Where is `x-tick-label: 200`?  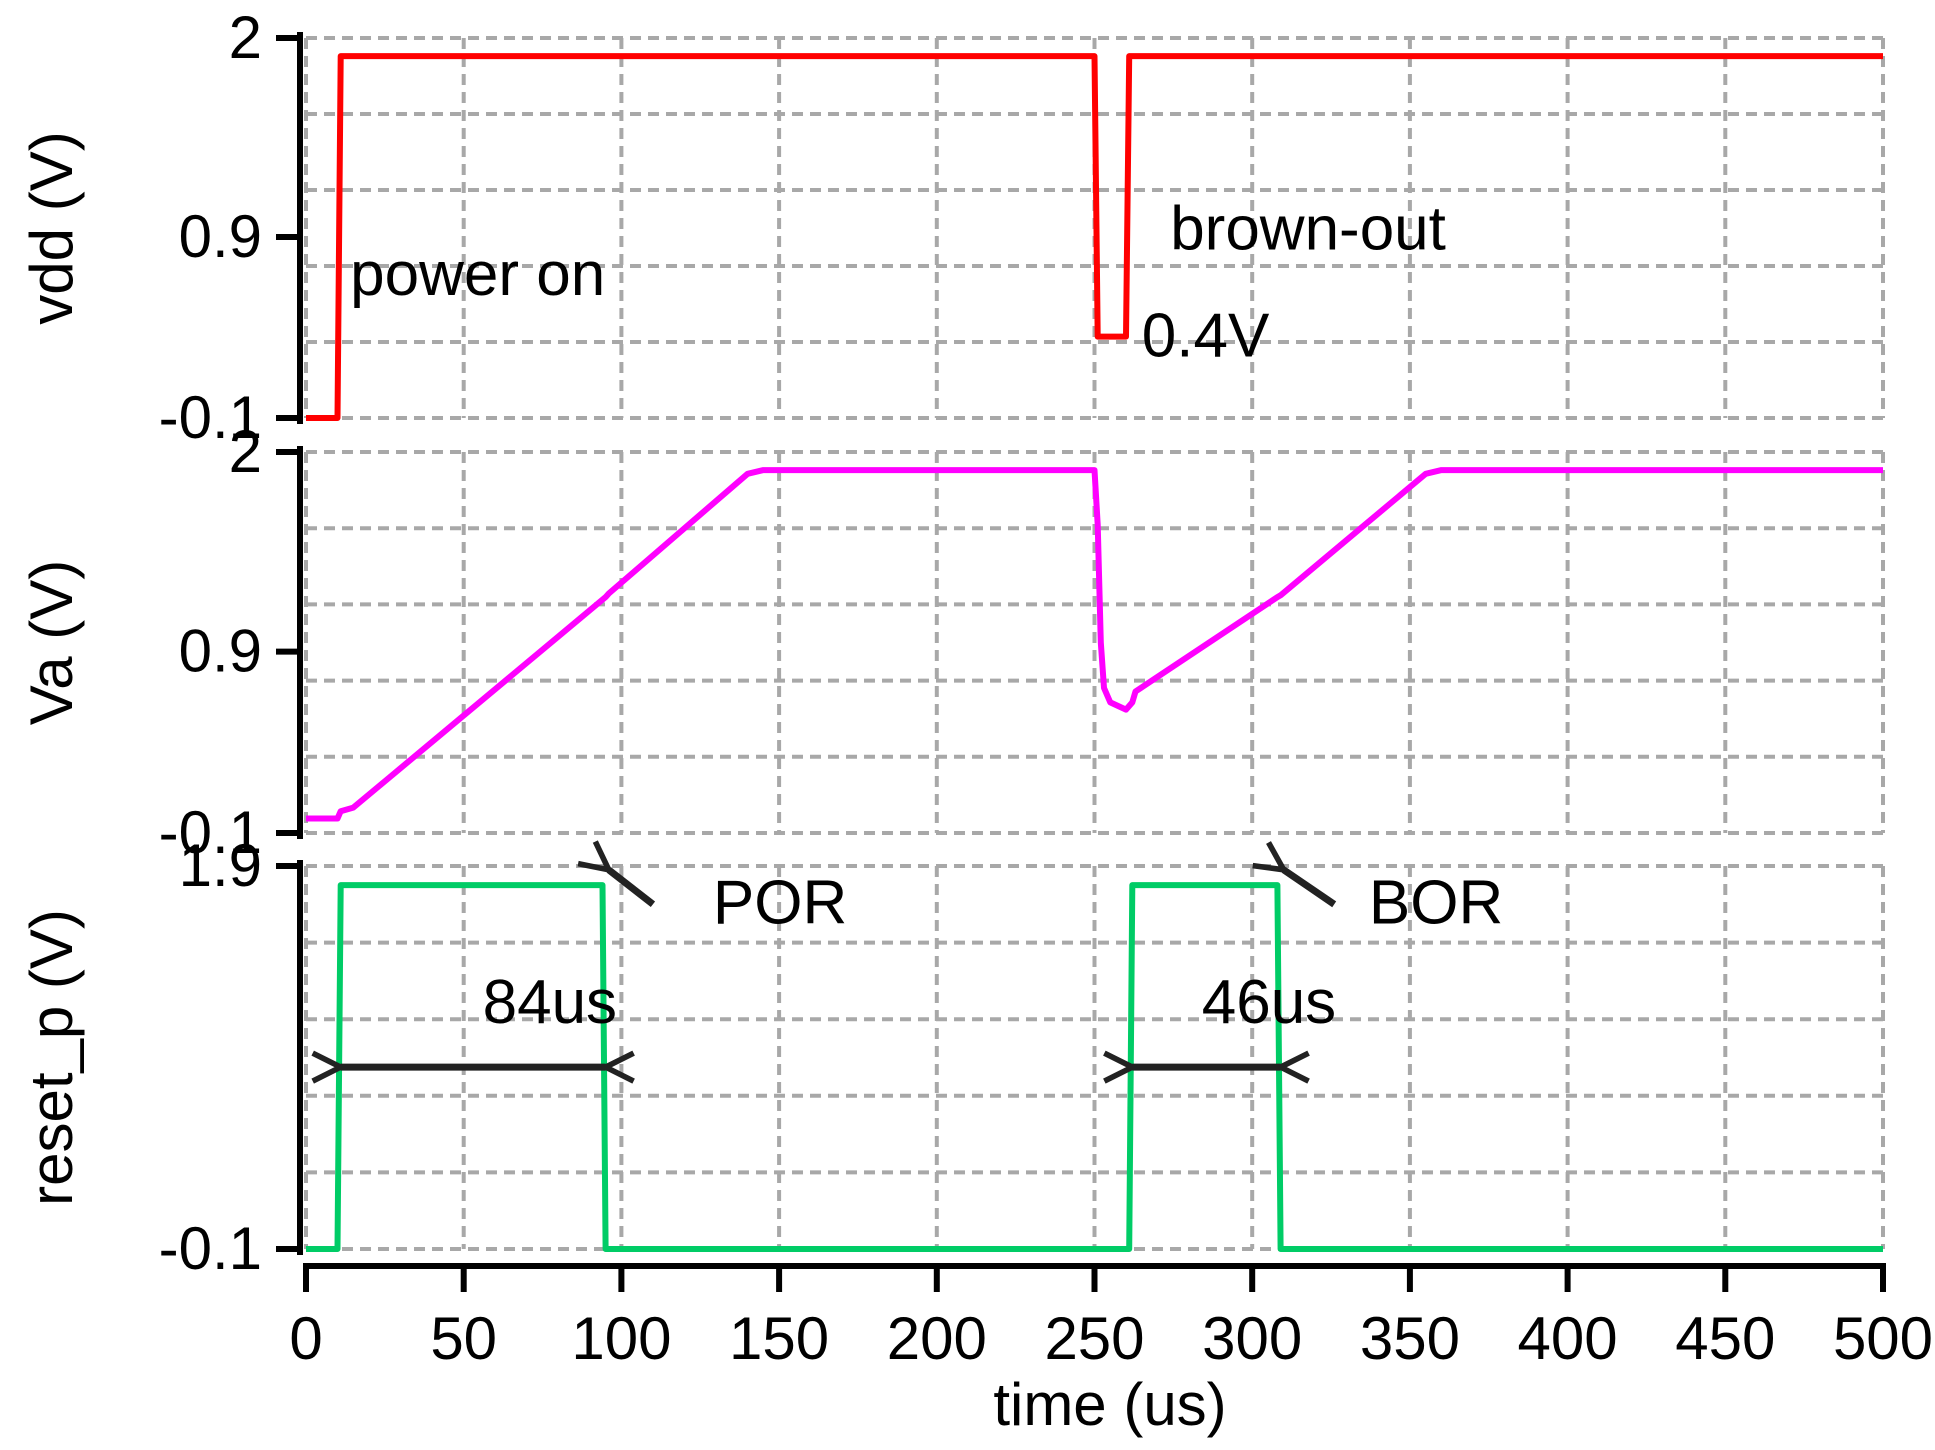 x-tick-label: 200 is located at coordinates (937, 1338).